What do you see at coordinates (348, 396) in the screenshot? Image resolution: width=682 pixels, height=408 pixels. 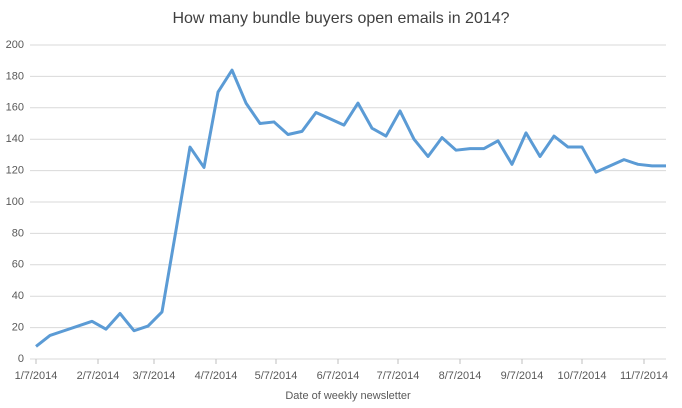 I see `x-axis-title: Date of weekly newsletter` at bounding box center [348, 396].